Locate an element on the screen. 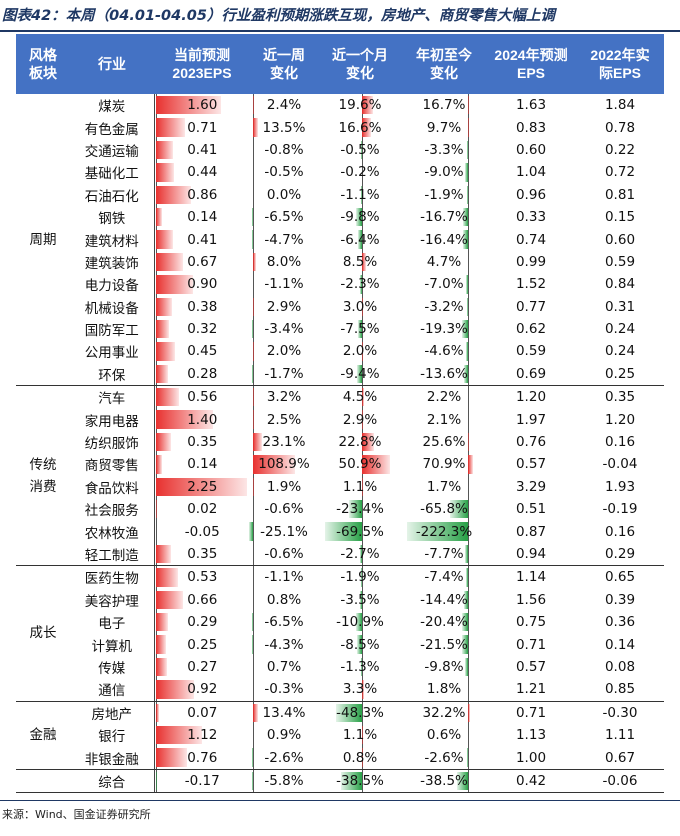 This screenshot has width=680, height=836. header-industry: 行业 is located at coordinates (112, 64).